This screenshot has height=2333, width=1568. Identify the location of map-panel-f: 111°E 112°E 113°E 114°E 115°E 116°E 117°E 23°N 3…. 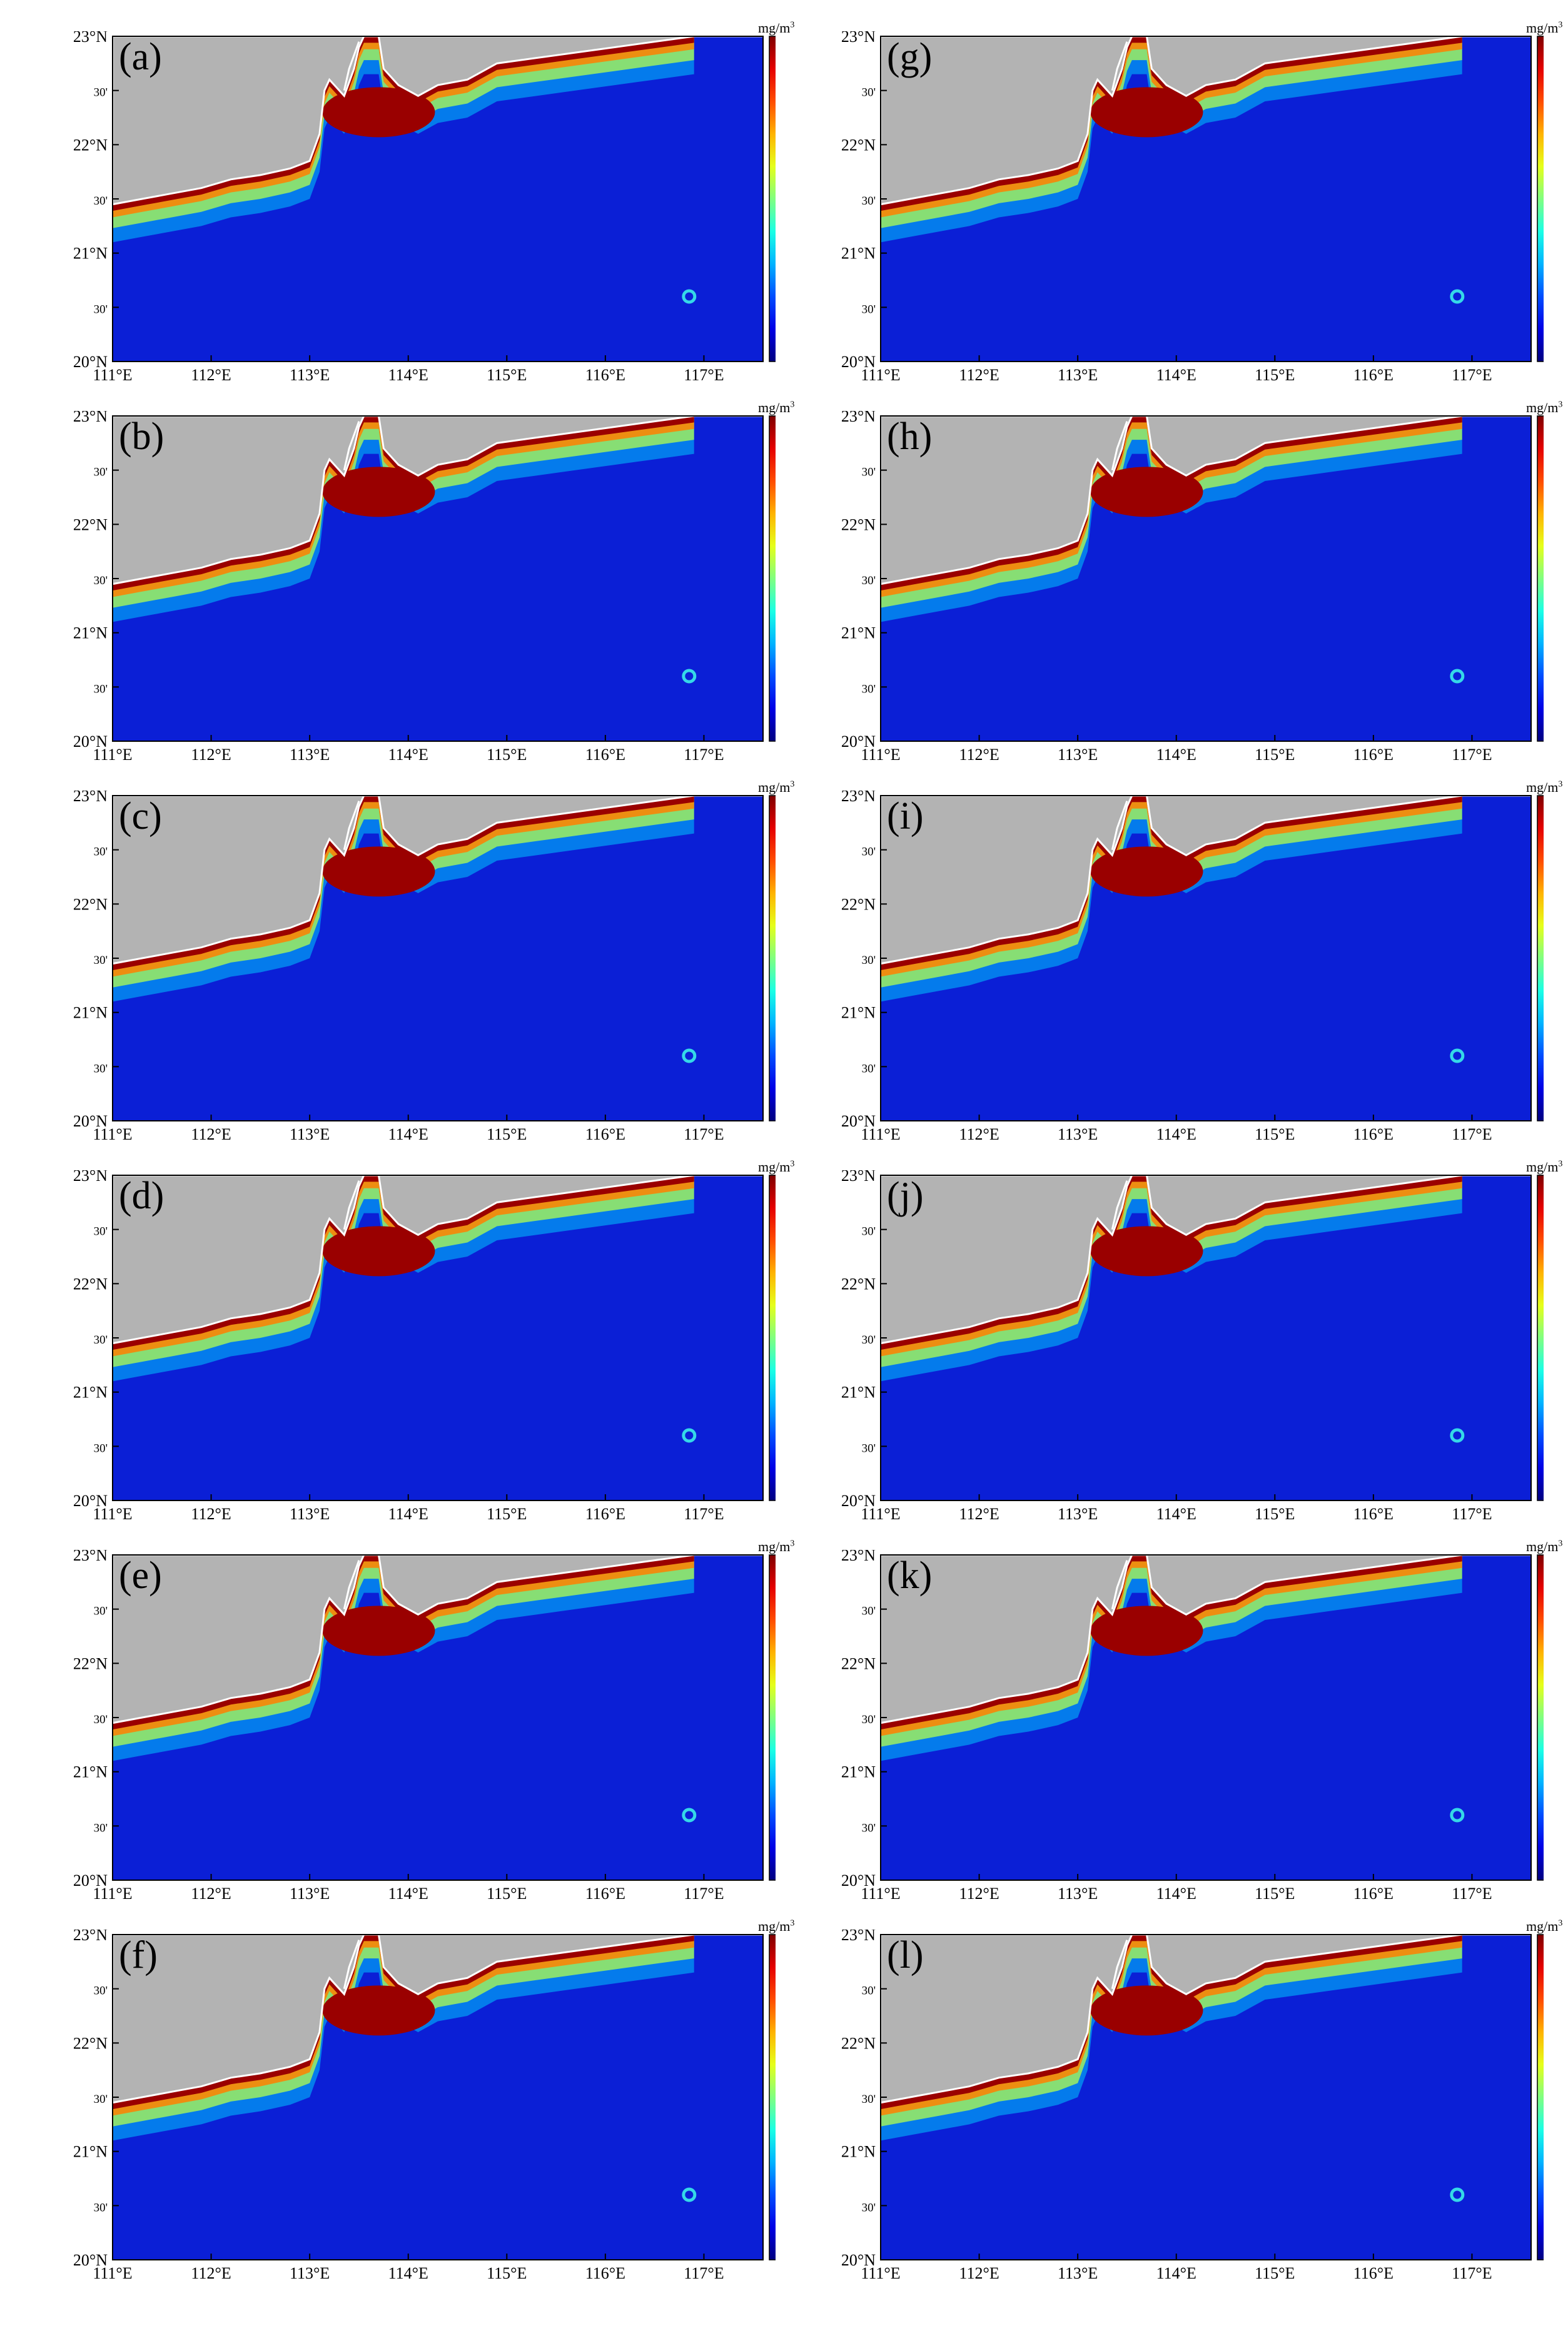
(410, 2111).